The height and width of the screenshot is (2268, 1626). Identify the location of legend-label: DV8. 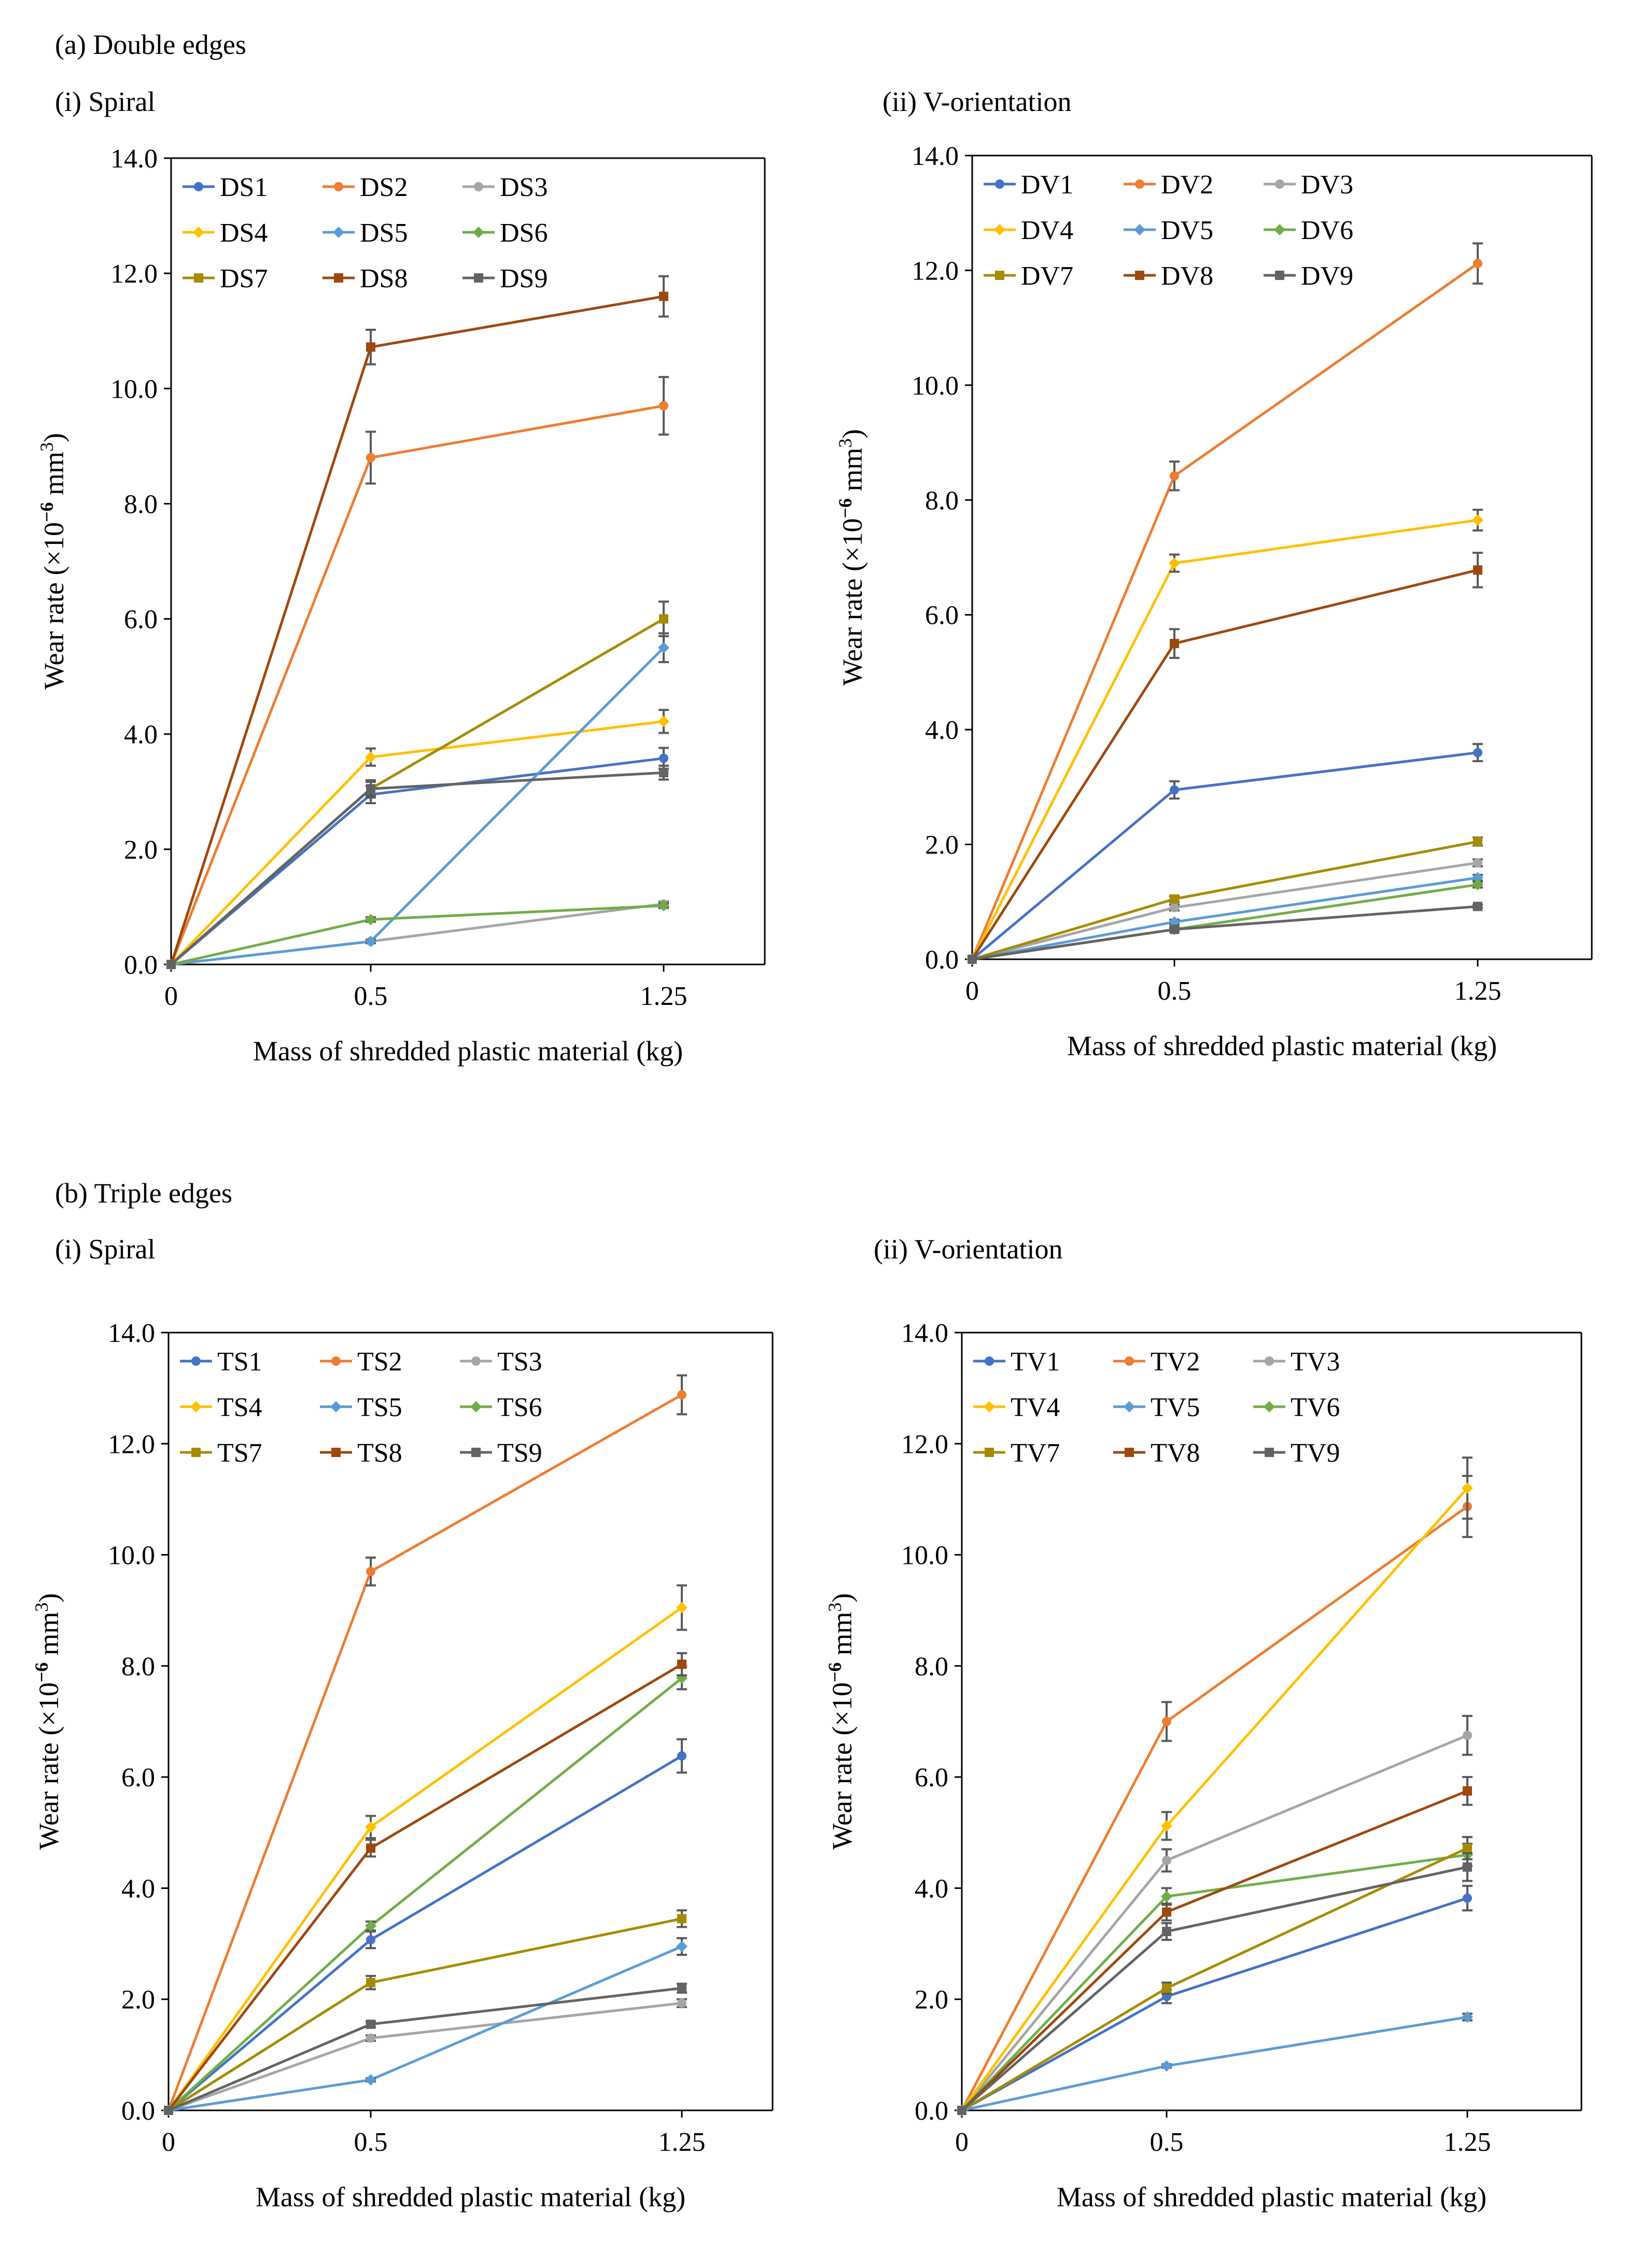
(1187, 276).